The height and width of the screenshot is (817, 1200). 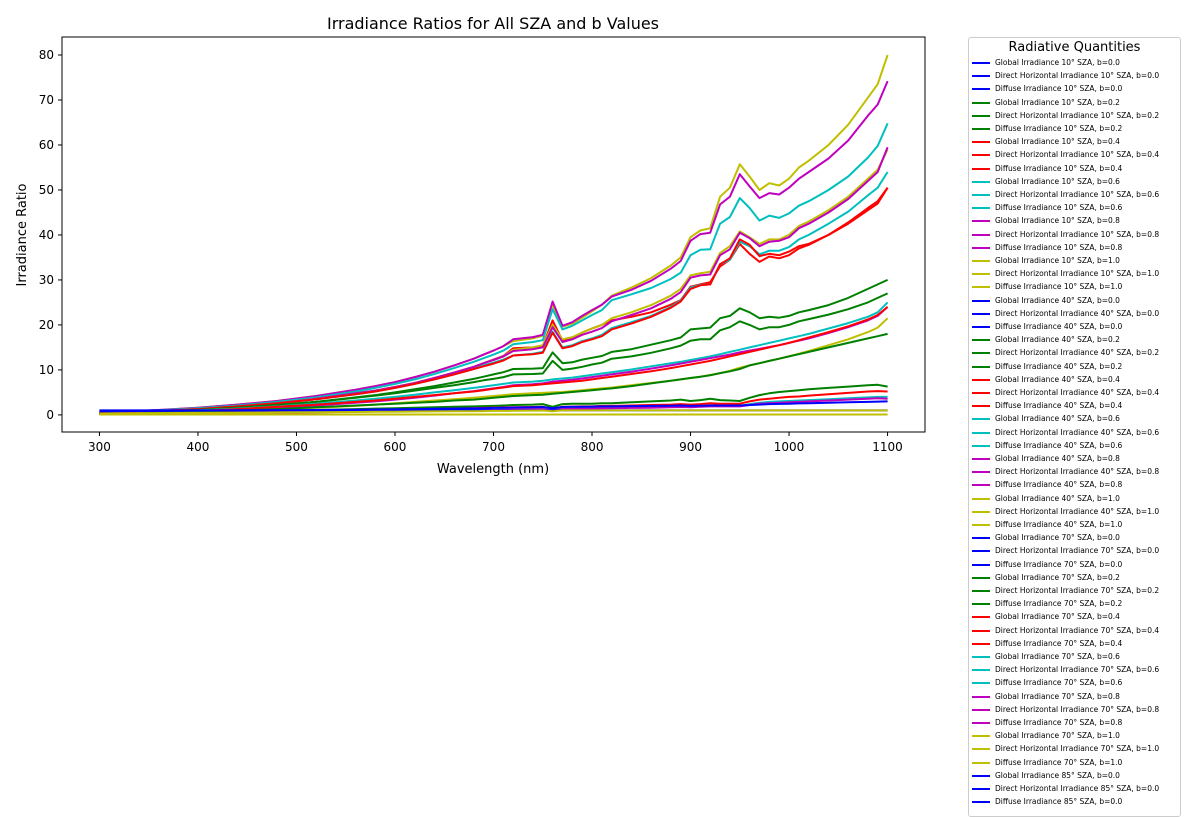 I want to click on legend-label: Global Irradiance 70° SZA, b=0.4, so click(x=1057, y=617).